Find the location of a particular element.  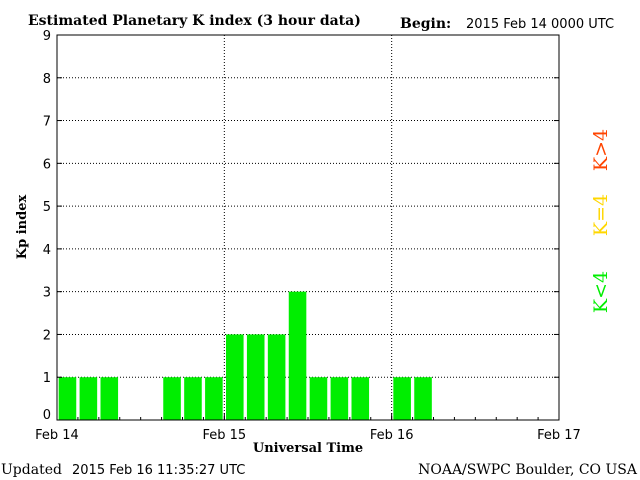

y-tick-label: 5 is located at coordinates (47, 207).